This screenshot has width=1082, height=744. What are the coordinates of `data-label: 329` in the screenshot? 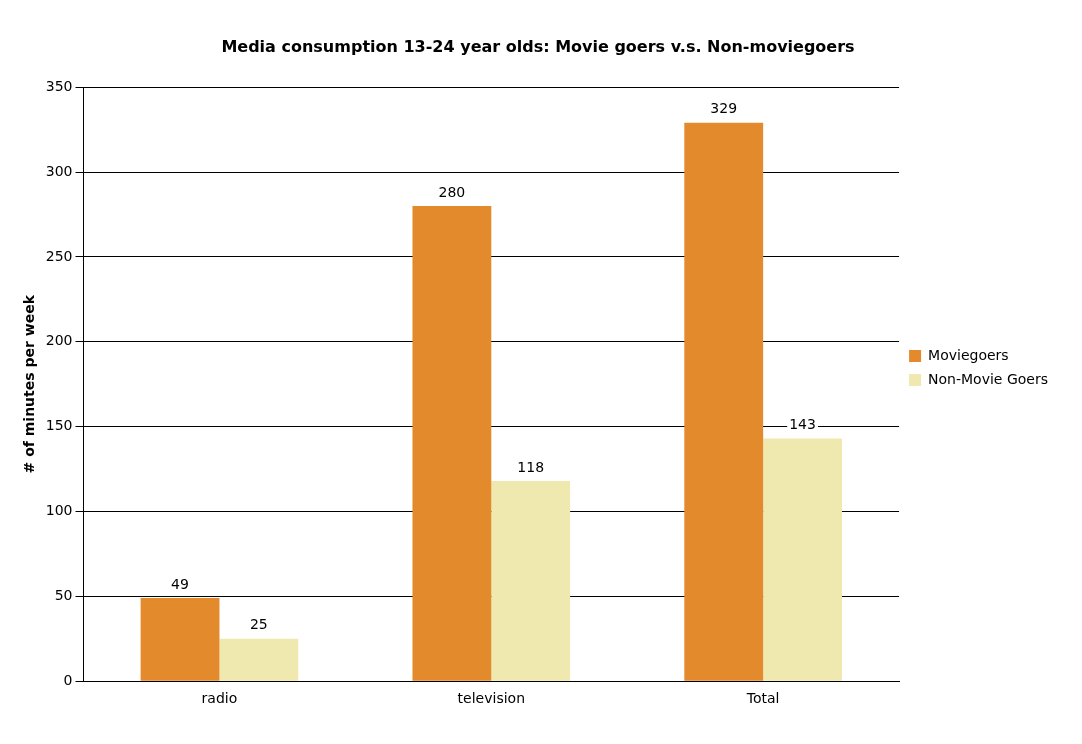 It's located at (724, 108).